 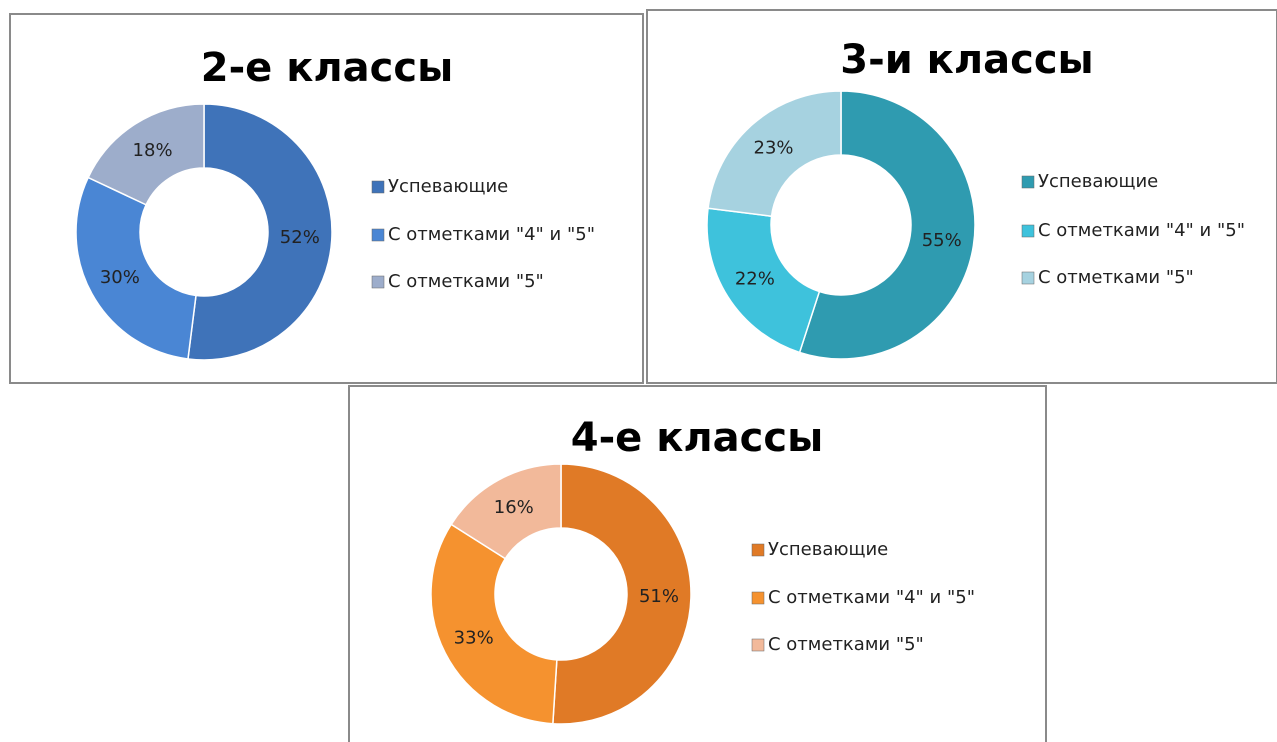 I want to click on chart-title: 3-и классы, so click(x=966, y=60).